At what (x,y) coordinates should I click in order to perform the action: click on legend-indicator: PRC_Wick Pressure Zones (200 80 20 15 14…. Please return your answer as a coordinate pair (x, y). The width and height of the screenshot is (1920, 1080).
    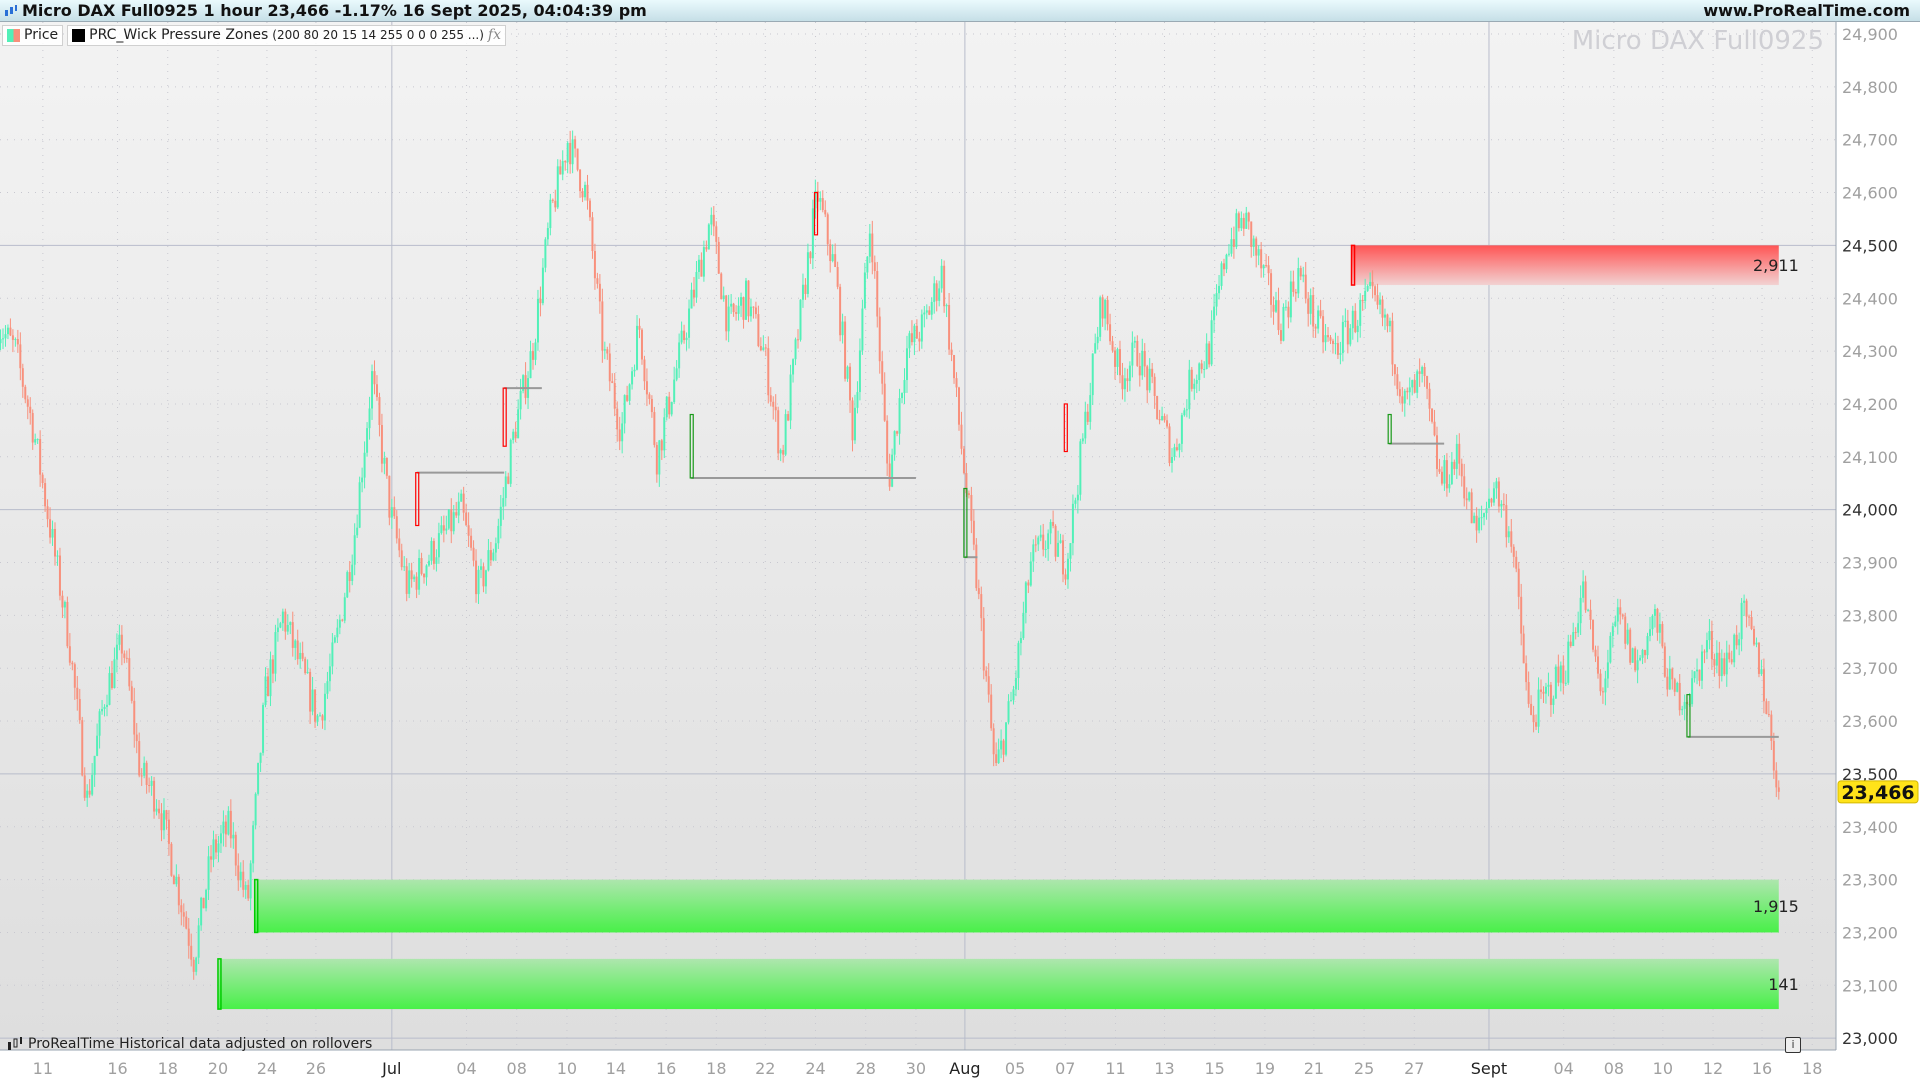
    Looking at the image, I should click on (286, 35).